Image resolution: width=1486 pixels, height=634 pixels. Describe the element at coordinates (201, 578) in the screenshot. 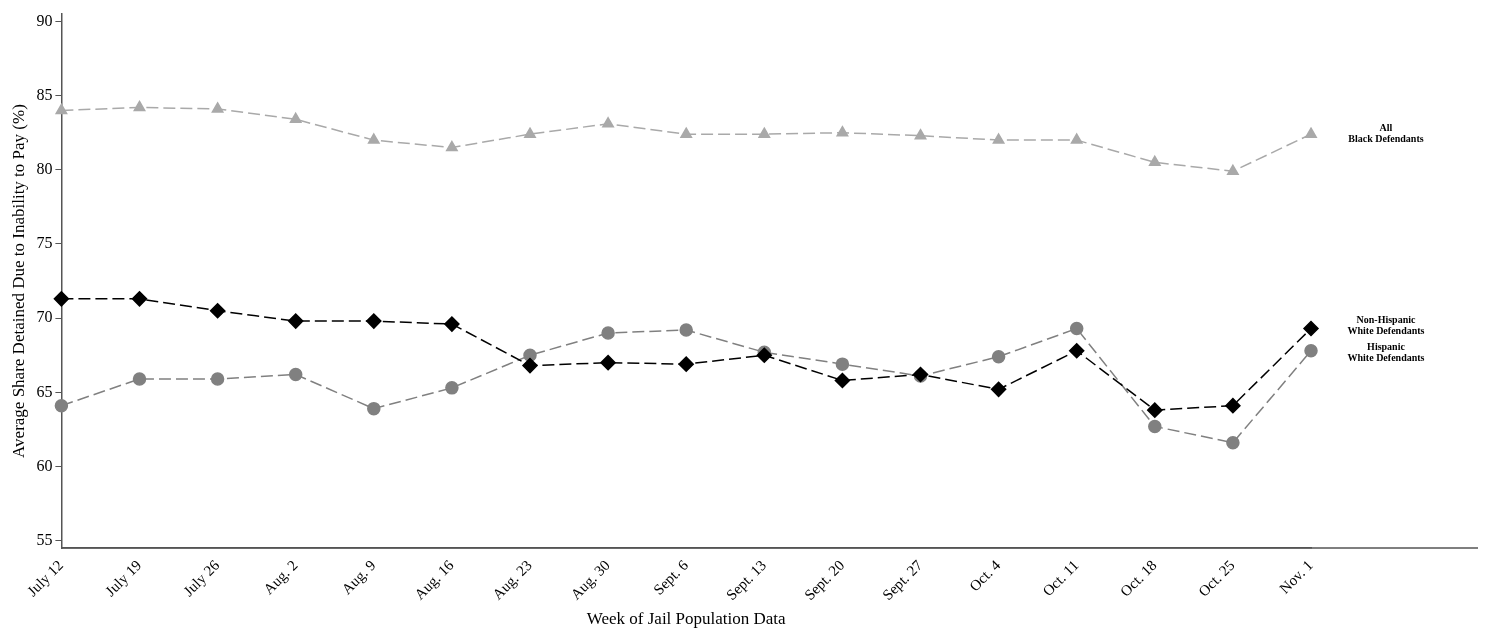

I see `x-tick-label: July 26` at that location.